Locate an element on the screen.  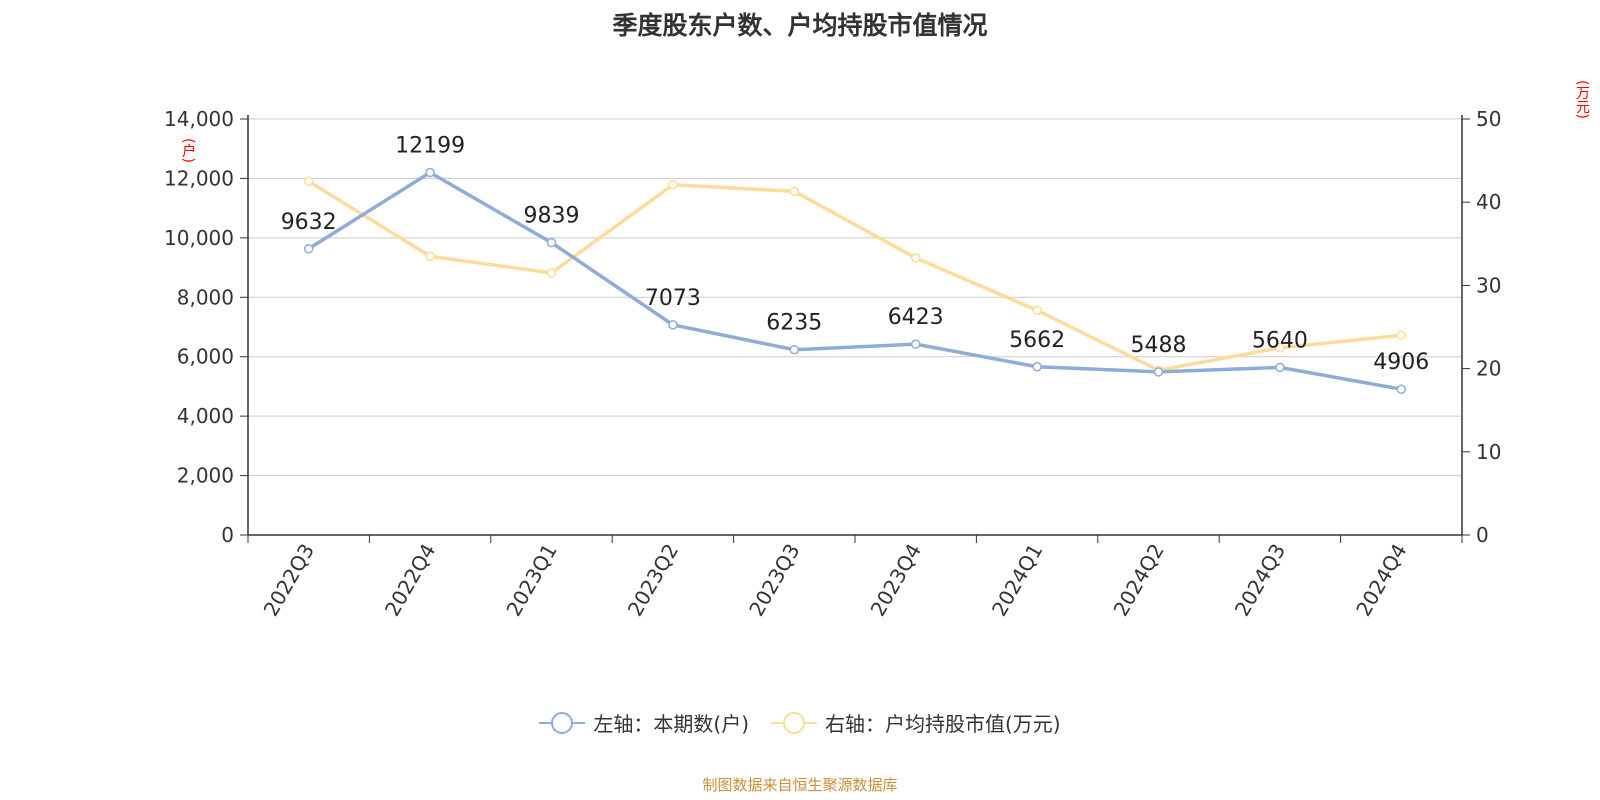
left-tick-label: 8,000 is located at coordinates (205, 297).